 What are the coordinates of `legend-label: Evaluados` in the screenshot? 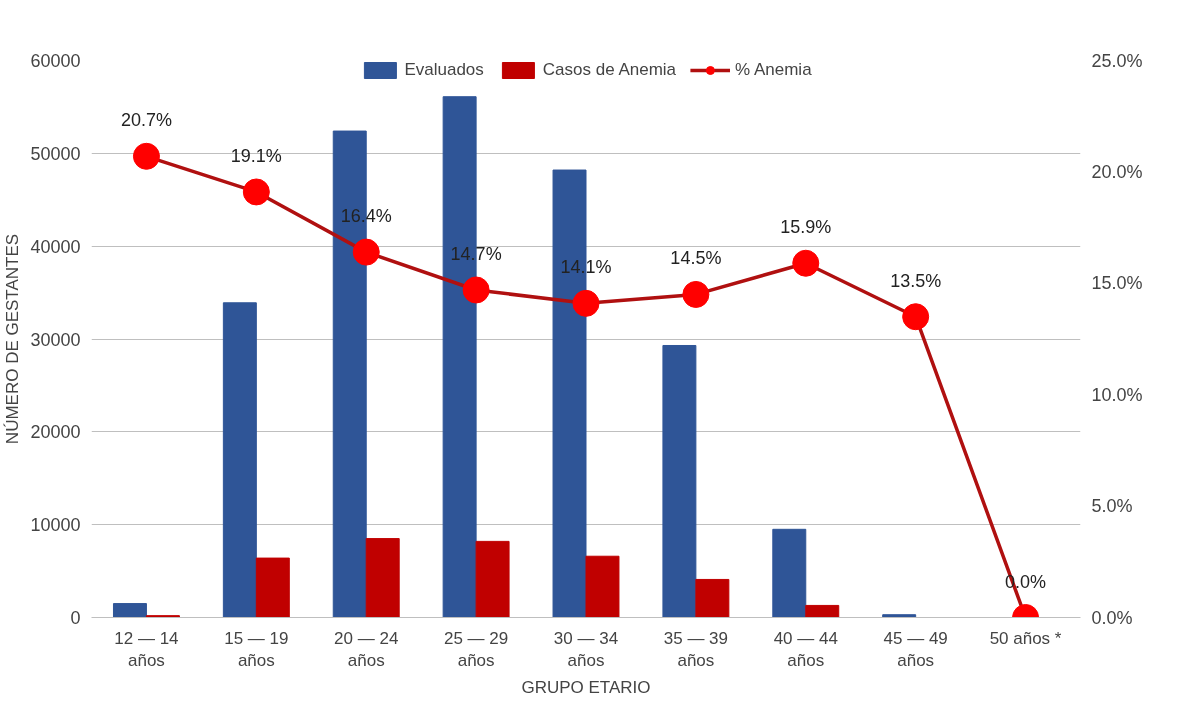 It's located at (444, 70).